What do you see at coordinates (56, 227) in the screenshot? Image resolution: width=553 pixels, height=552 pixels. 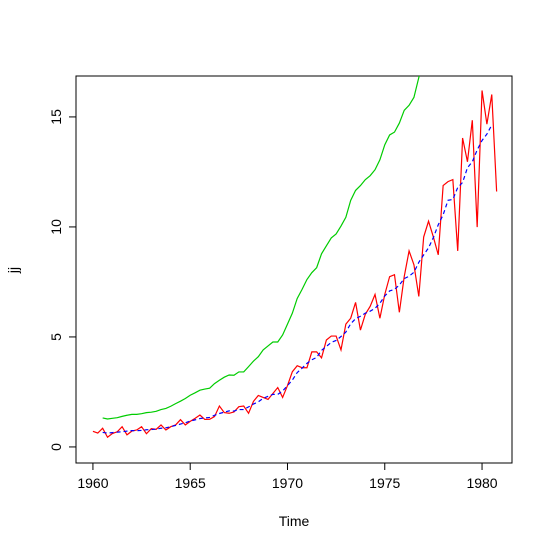 I see `y-tick-label: 10` at bounding box center [56, 227].